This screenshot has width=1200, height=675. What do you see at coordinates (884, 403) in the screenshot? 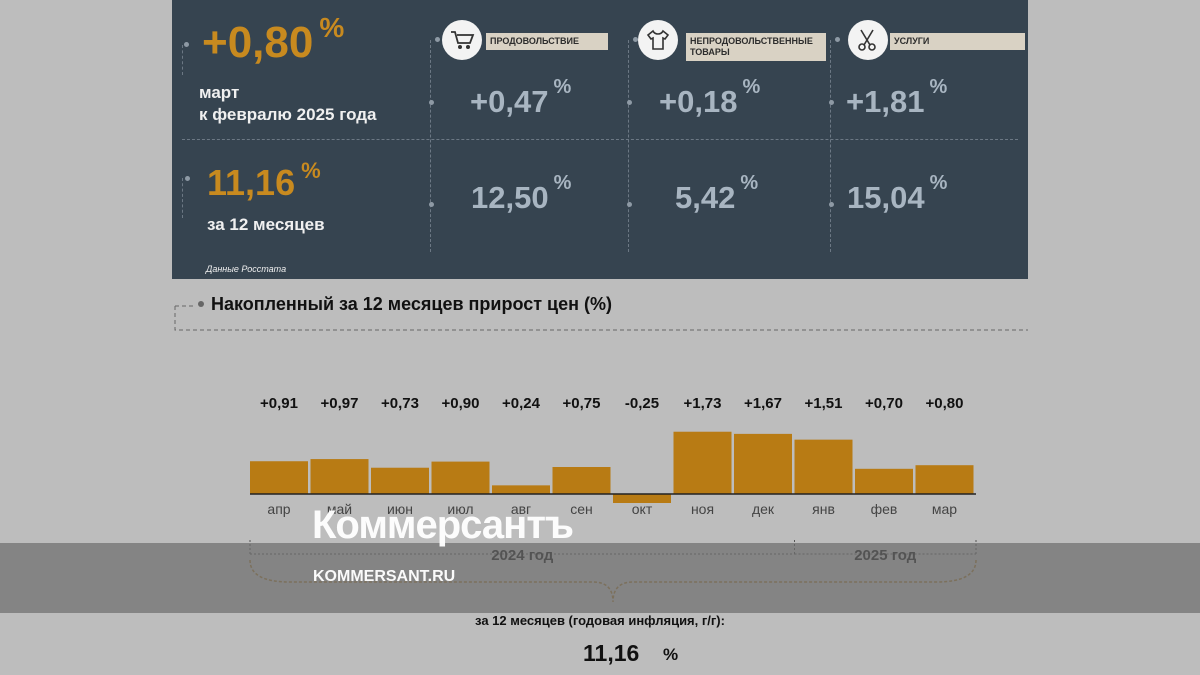
I see `value-label-фев: +0,70` at bounding box center [884, 403].